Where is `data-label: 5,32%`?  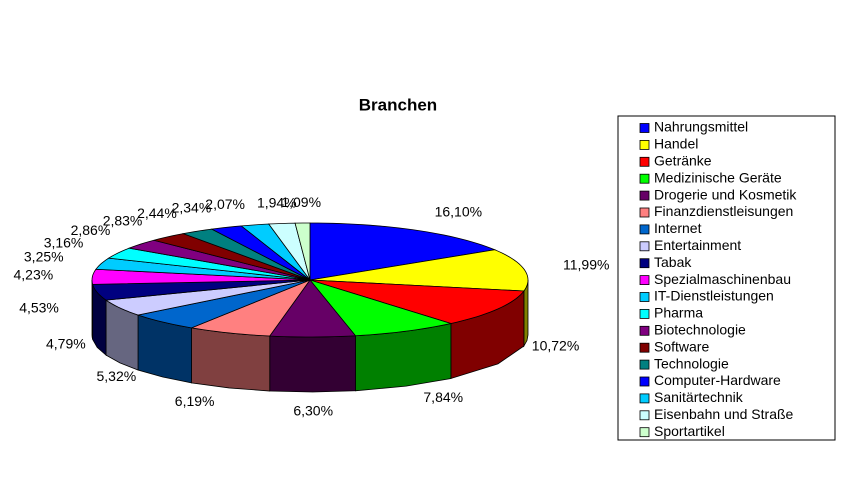 data-label: 5,32% is located at coordinates (116, 376).